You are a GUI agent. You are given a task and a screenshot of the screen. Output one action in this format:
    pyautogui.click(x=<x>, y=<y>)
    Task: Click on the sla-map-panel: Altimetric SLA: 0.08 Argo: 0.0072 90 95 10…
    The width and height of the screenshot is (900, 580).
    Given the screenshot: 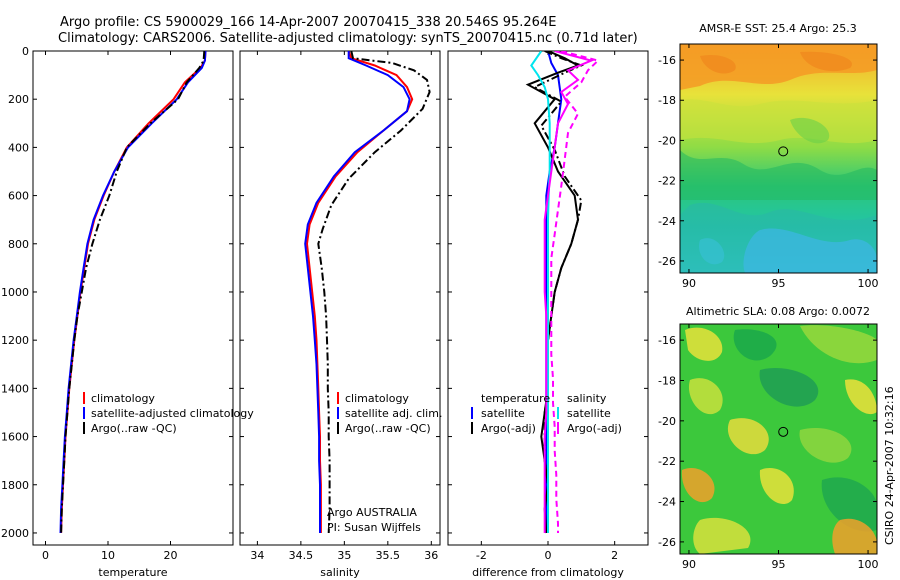 What is the action you would take?
    pyautogui.click(x=768, y=438)
    